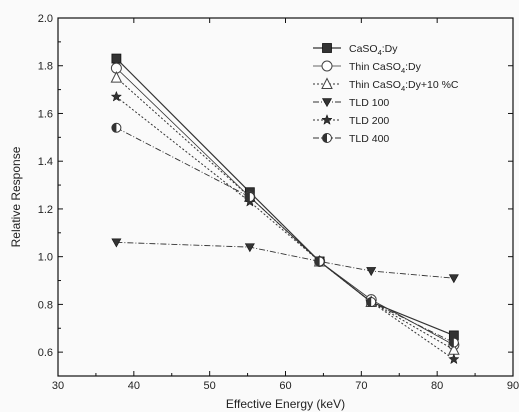  Describe the element at coordinates (437, 386) in the screenshot. I see `x-tick-label: 80` at that location.